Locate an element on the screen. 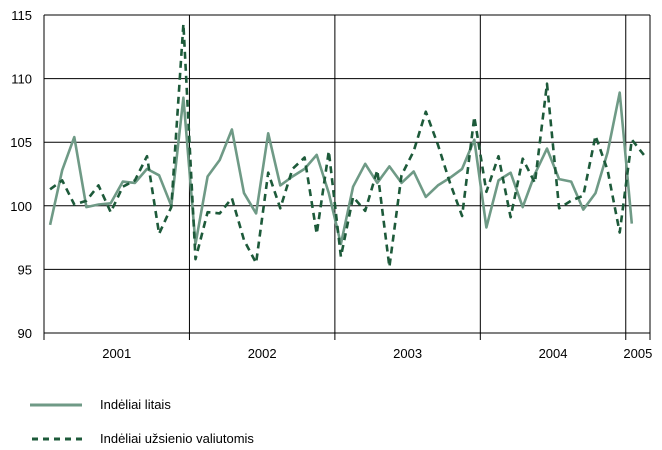 The width and height of the screenshot is (662, 450). y-tick-label-95: 95 is located at coordinates (25, 269).